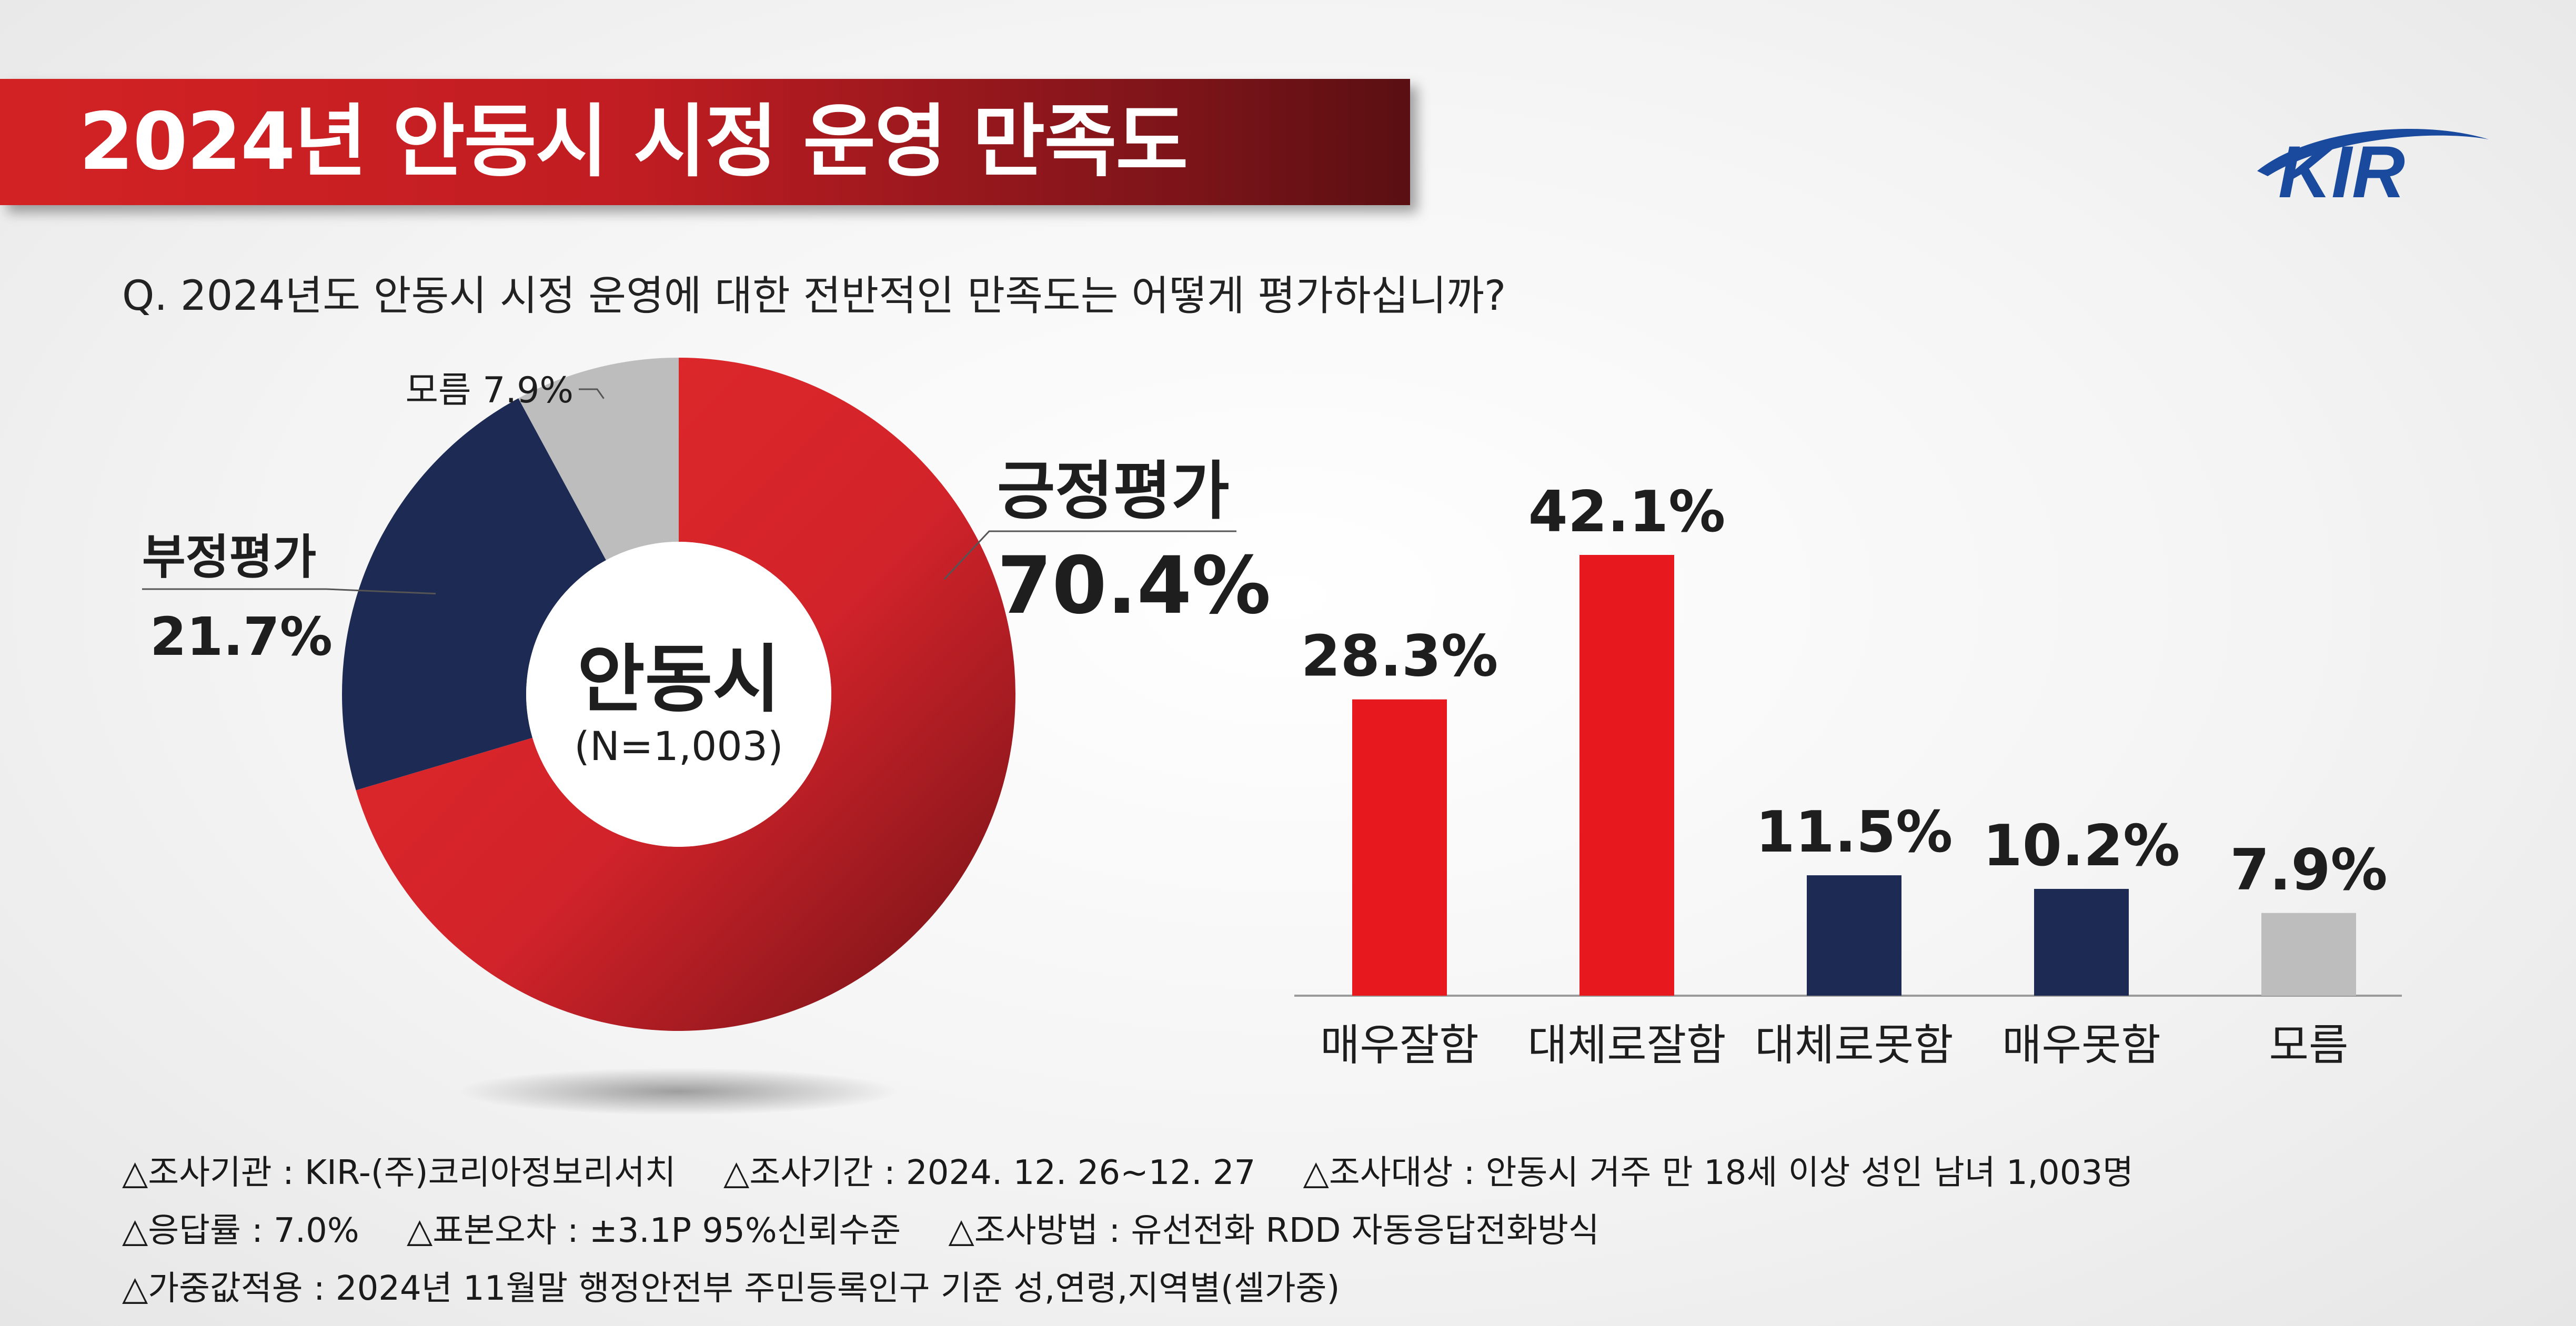  Describe the element at coordinates (1627, 512) in the screenshot. I see `bar-value-label-2: 42.1%` at that location.